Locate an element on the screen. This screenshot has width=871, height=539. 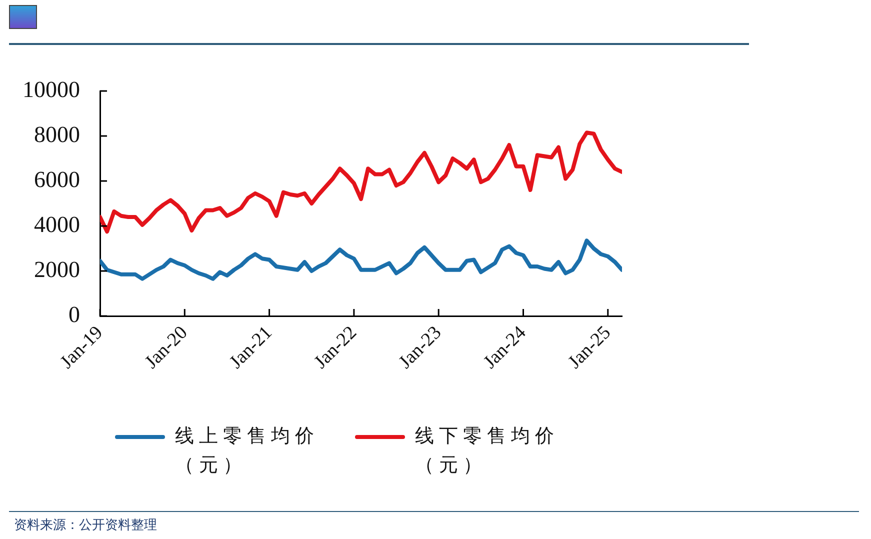
y-tick-label: 10000 is located at coordinates (51, 89).